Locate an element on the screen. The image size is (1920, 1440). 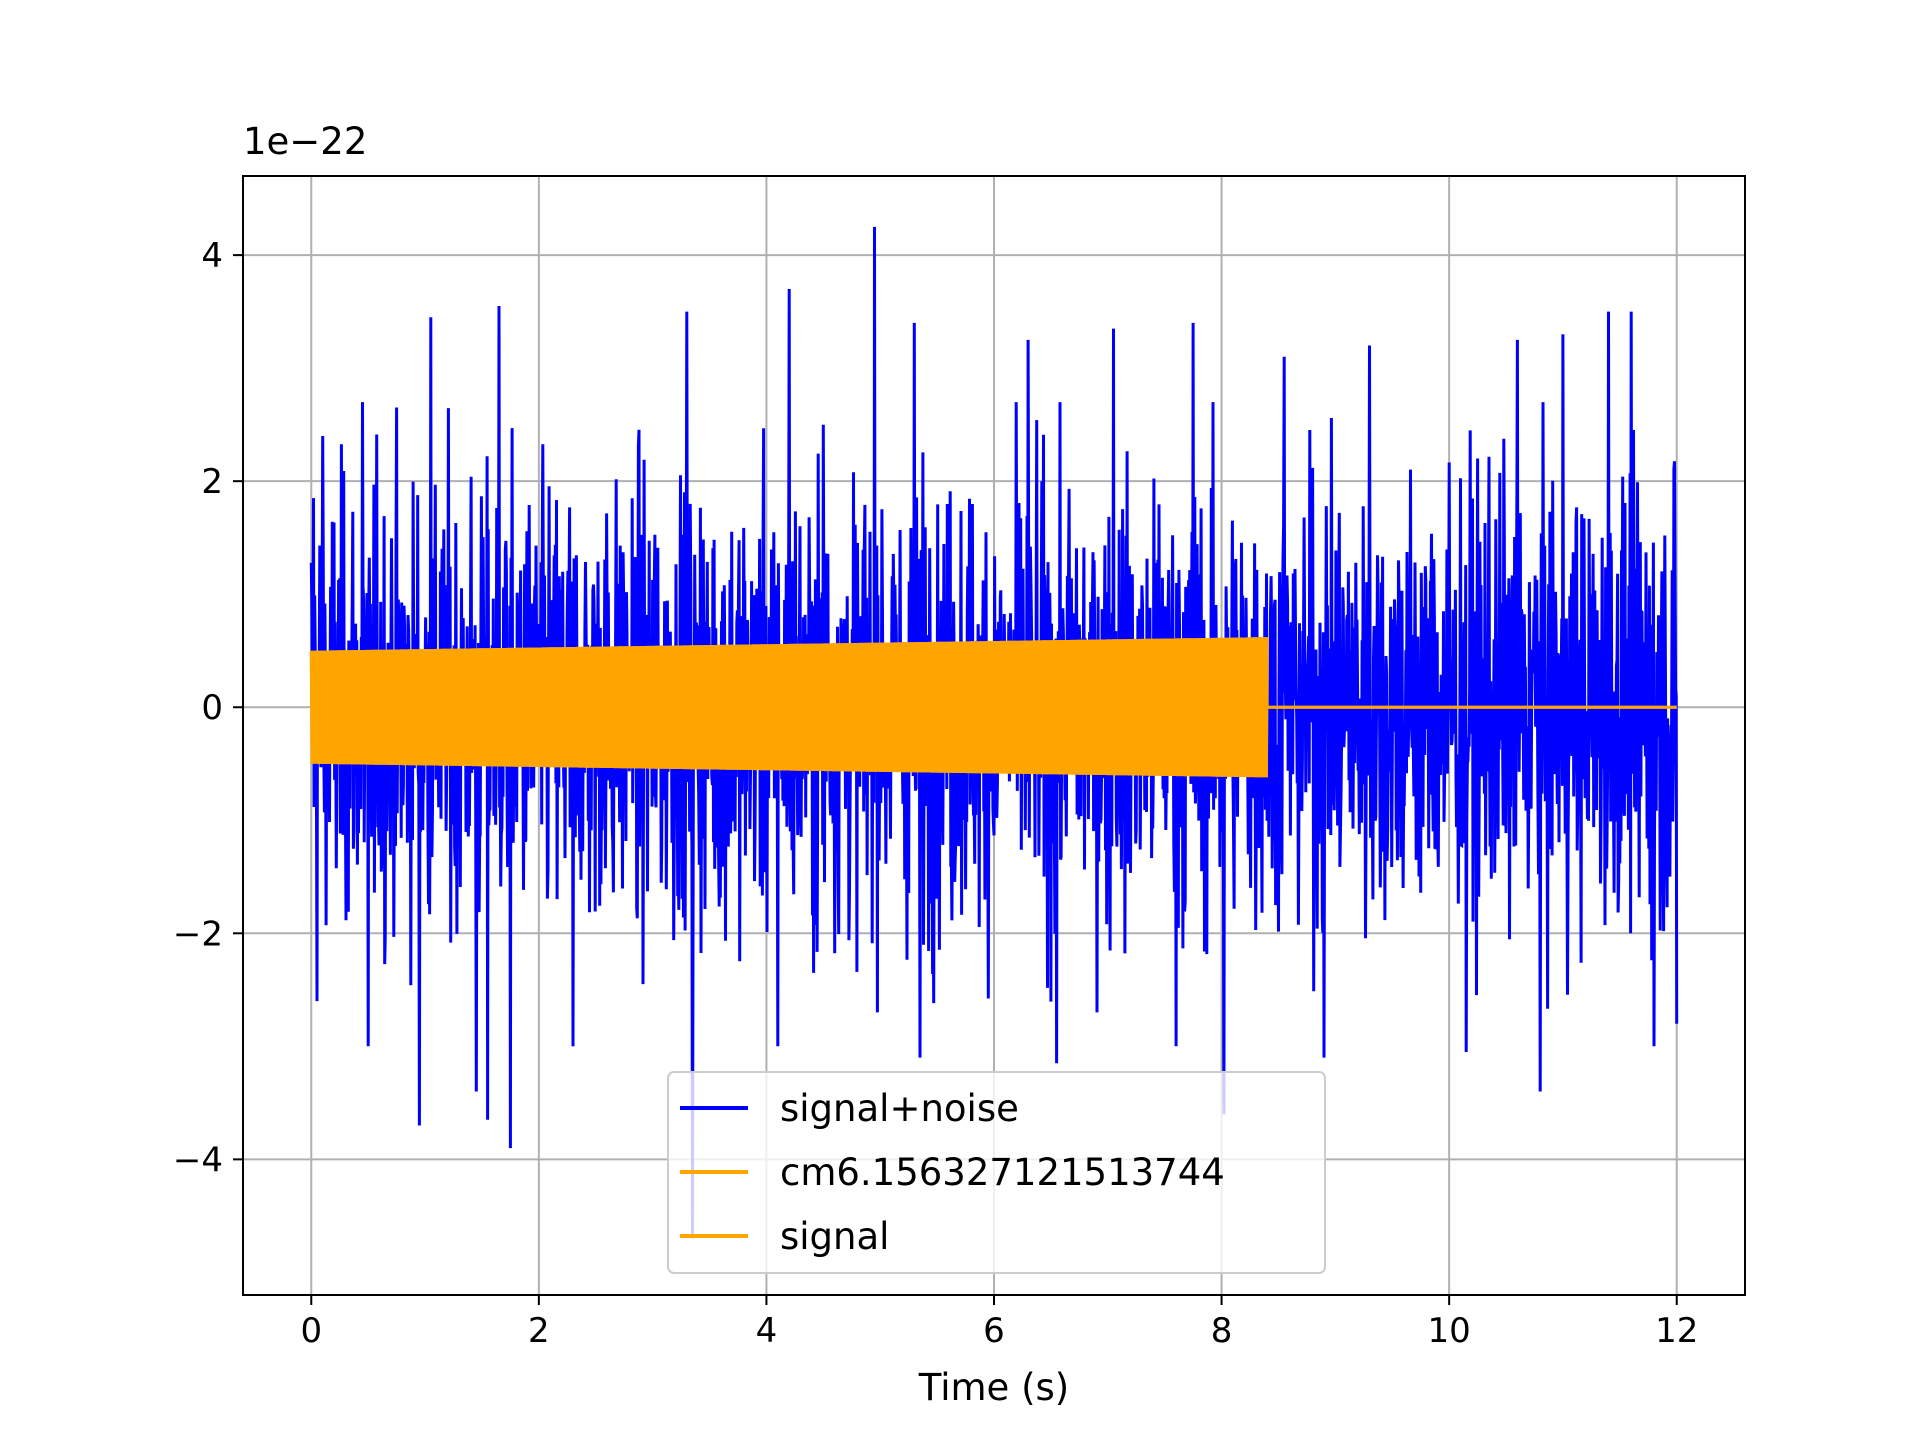
x-tick-label: 12 is located at coordinates (1676, 1331).